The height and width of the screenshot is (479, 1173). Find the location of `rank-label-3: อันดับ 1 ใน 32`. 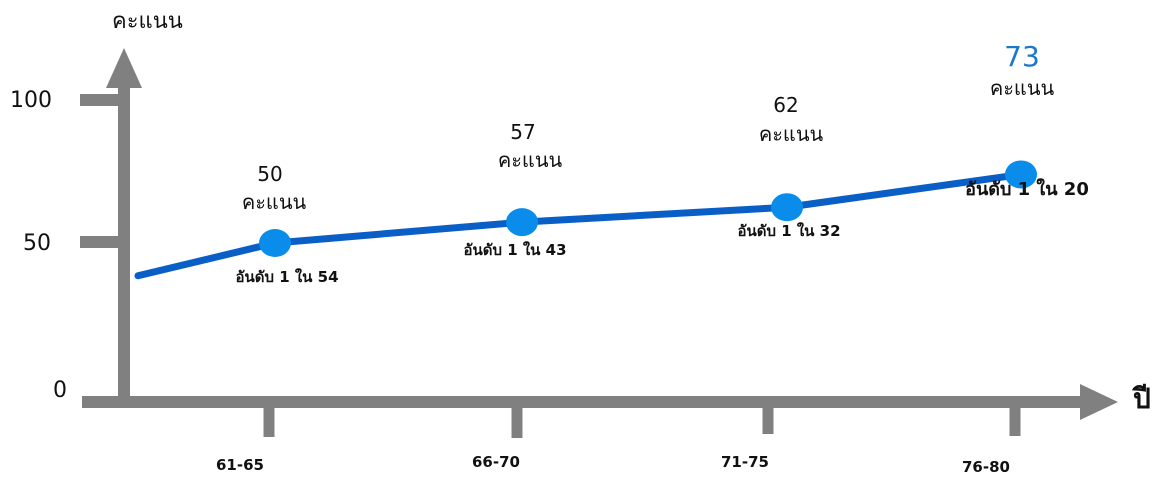

rank-label-3: อันดับ 1 ใน 32 is located at coordinates (788, 231).